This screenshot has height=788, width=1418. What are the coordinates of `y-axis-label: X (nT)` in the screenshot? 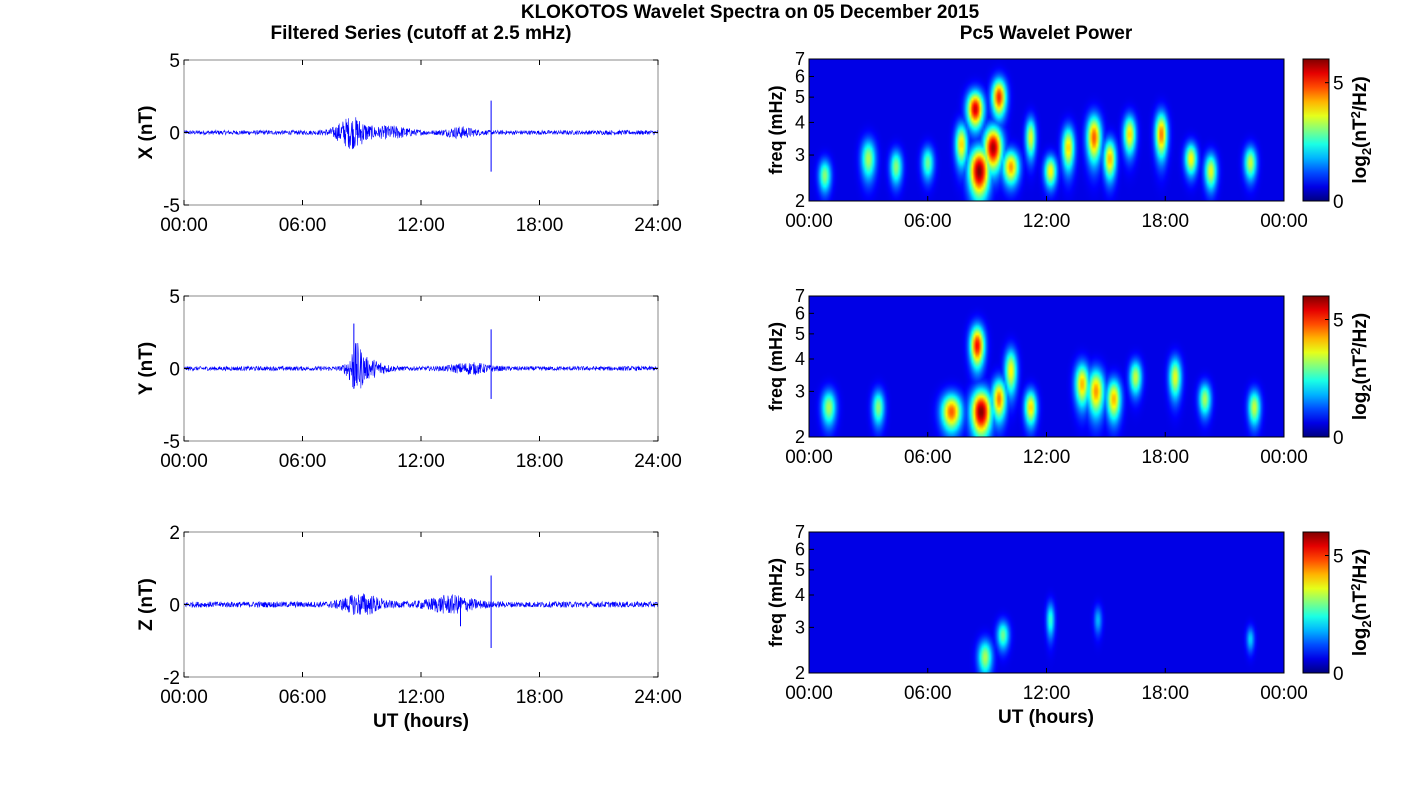 It's located at (146, 133).